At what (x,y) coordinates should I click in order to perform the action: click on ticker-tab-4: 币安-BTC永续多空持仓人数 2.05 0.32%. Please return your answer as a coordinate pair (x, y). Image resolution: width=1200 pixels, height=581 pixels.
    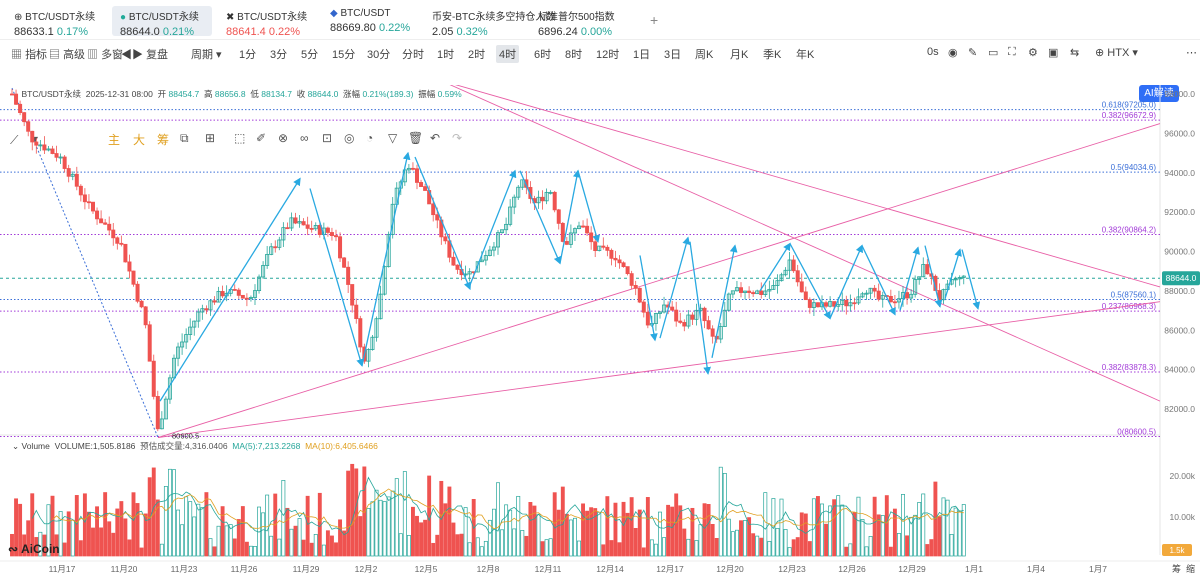
    Looking at the image, I should click on (493, 22).